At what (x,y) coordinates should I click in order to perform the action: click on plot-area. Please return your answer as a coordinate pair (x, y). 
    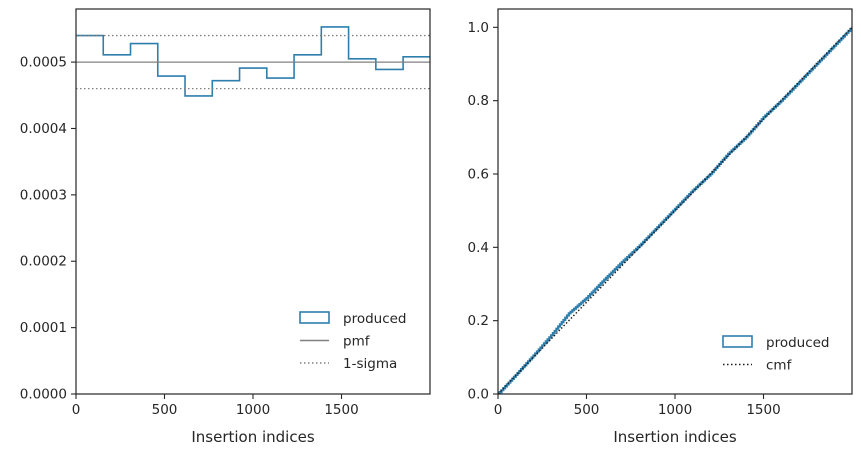
    Looking at the image, I should click on (253, 61).